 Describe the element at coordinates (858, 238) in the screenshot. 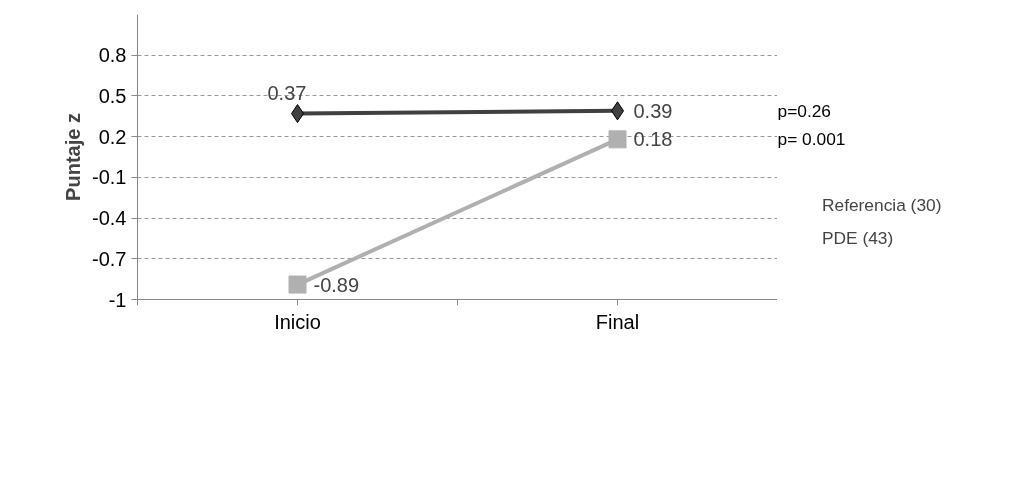

I see `text: PDE (43)` at that location.